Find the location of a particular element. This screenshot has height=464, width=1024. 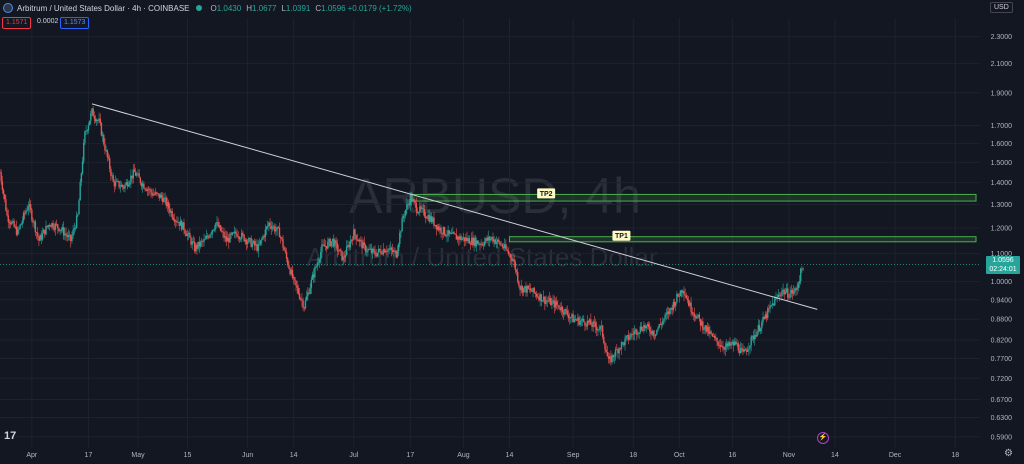

tradingview-logo-icon: 17 is located at coordinates (10, 436).